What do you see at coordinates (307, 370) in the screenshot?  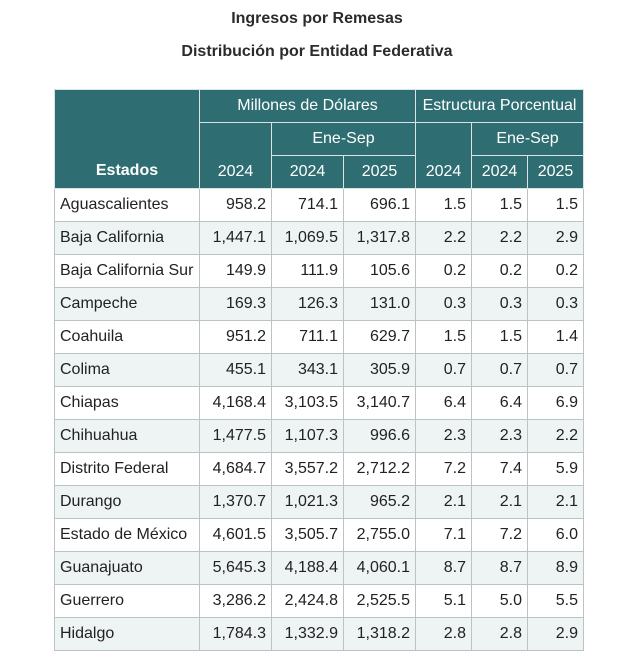 I see `cell-value: 343.1` at bounding box center [307, 370].